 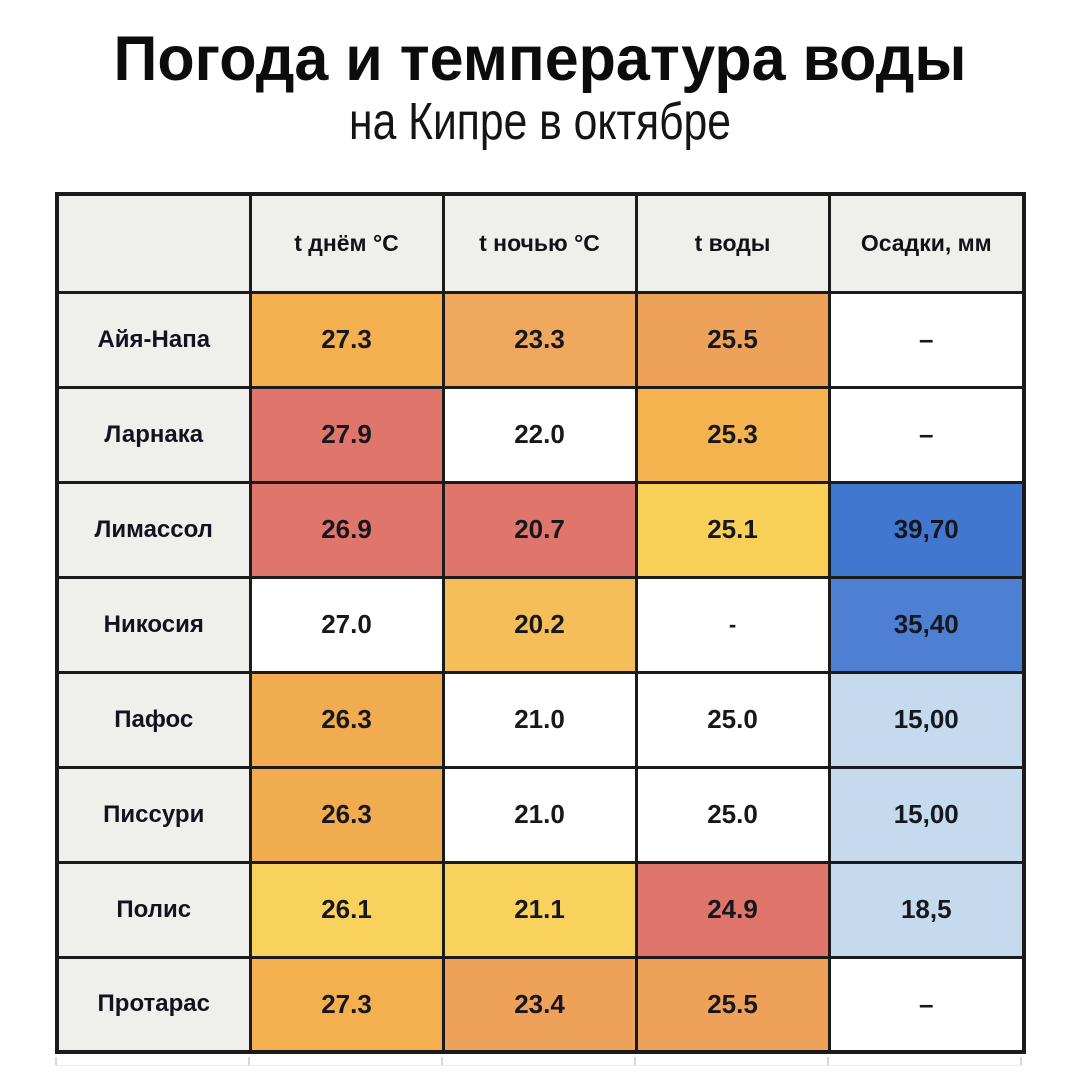 What do you see at coordinates (153, 243) in the screenshot?
I see `col-header-city` at bounding box center [153, 243].